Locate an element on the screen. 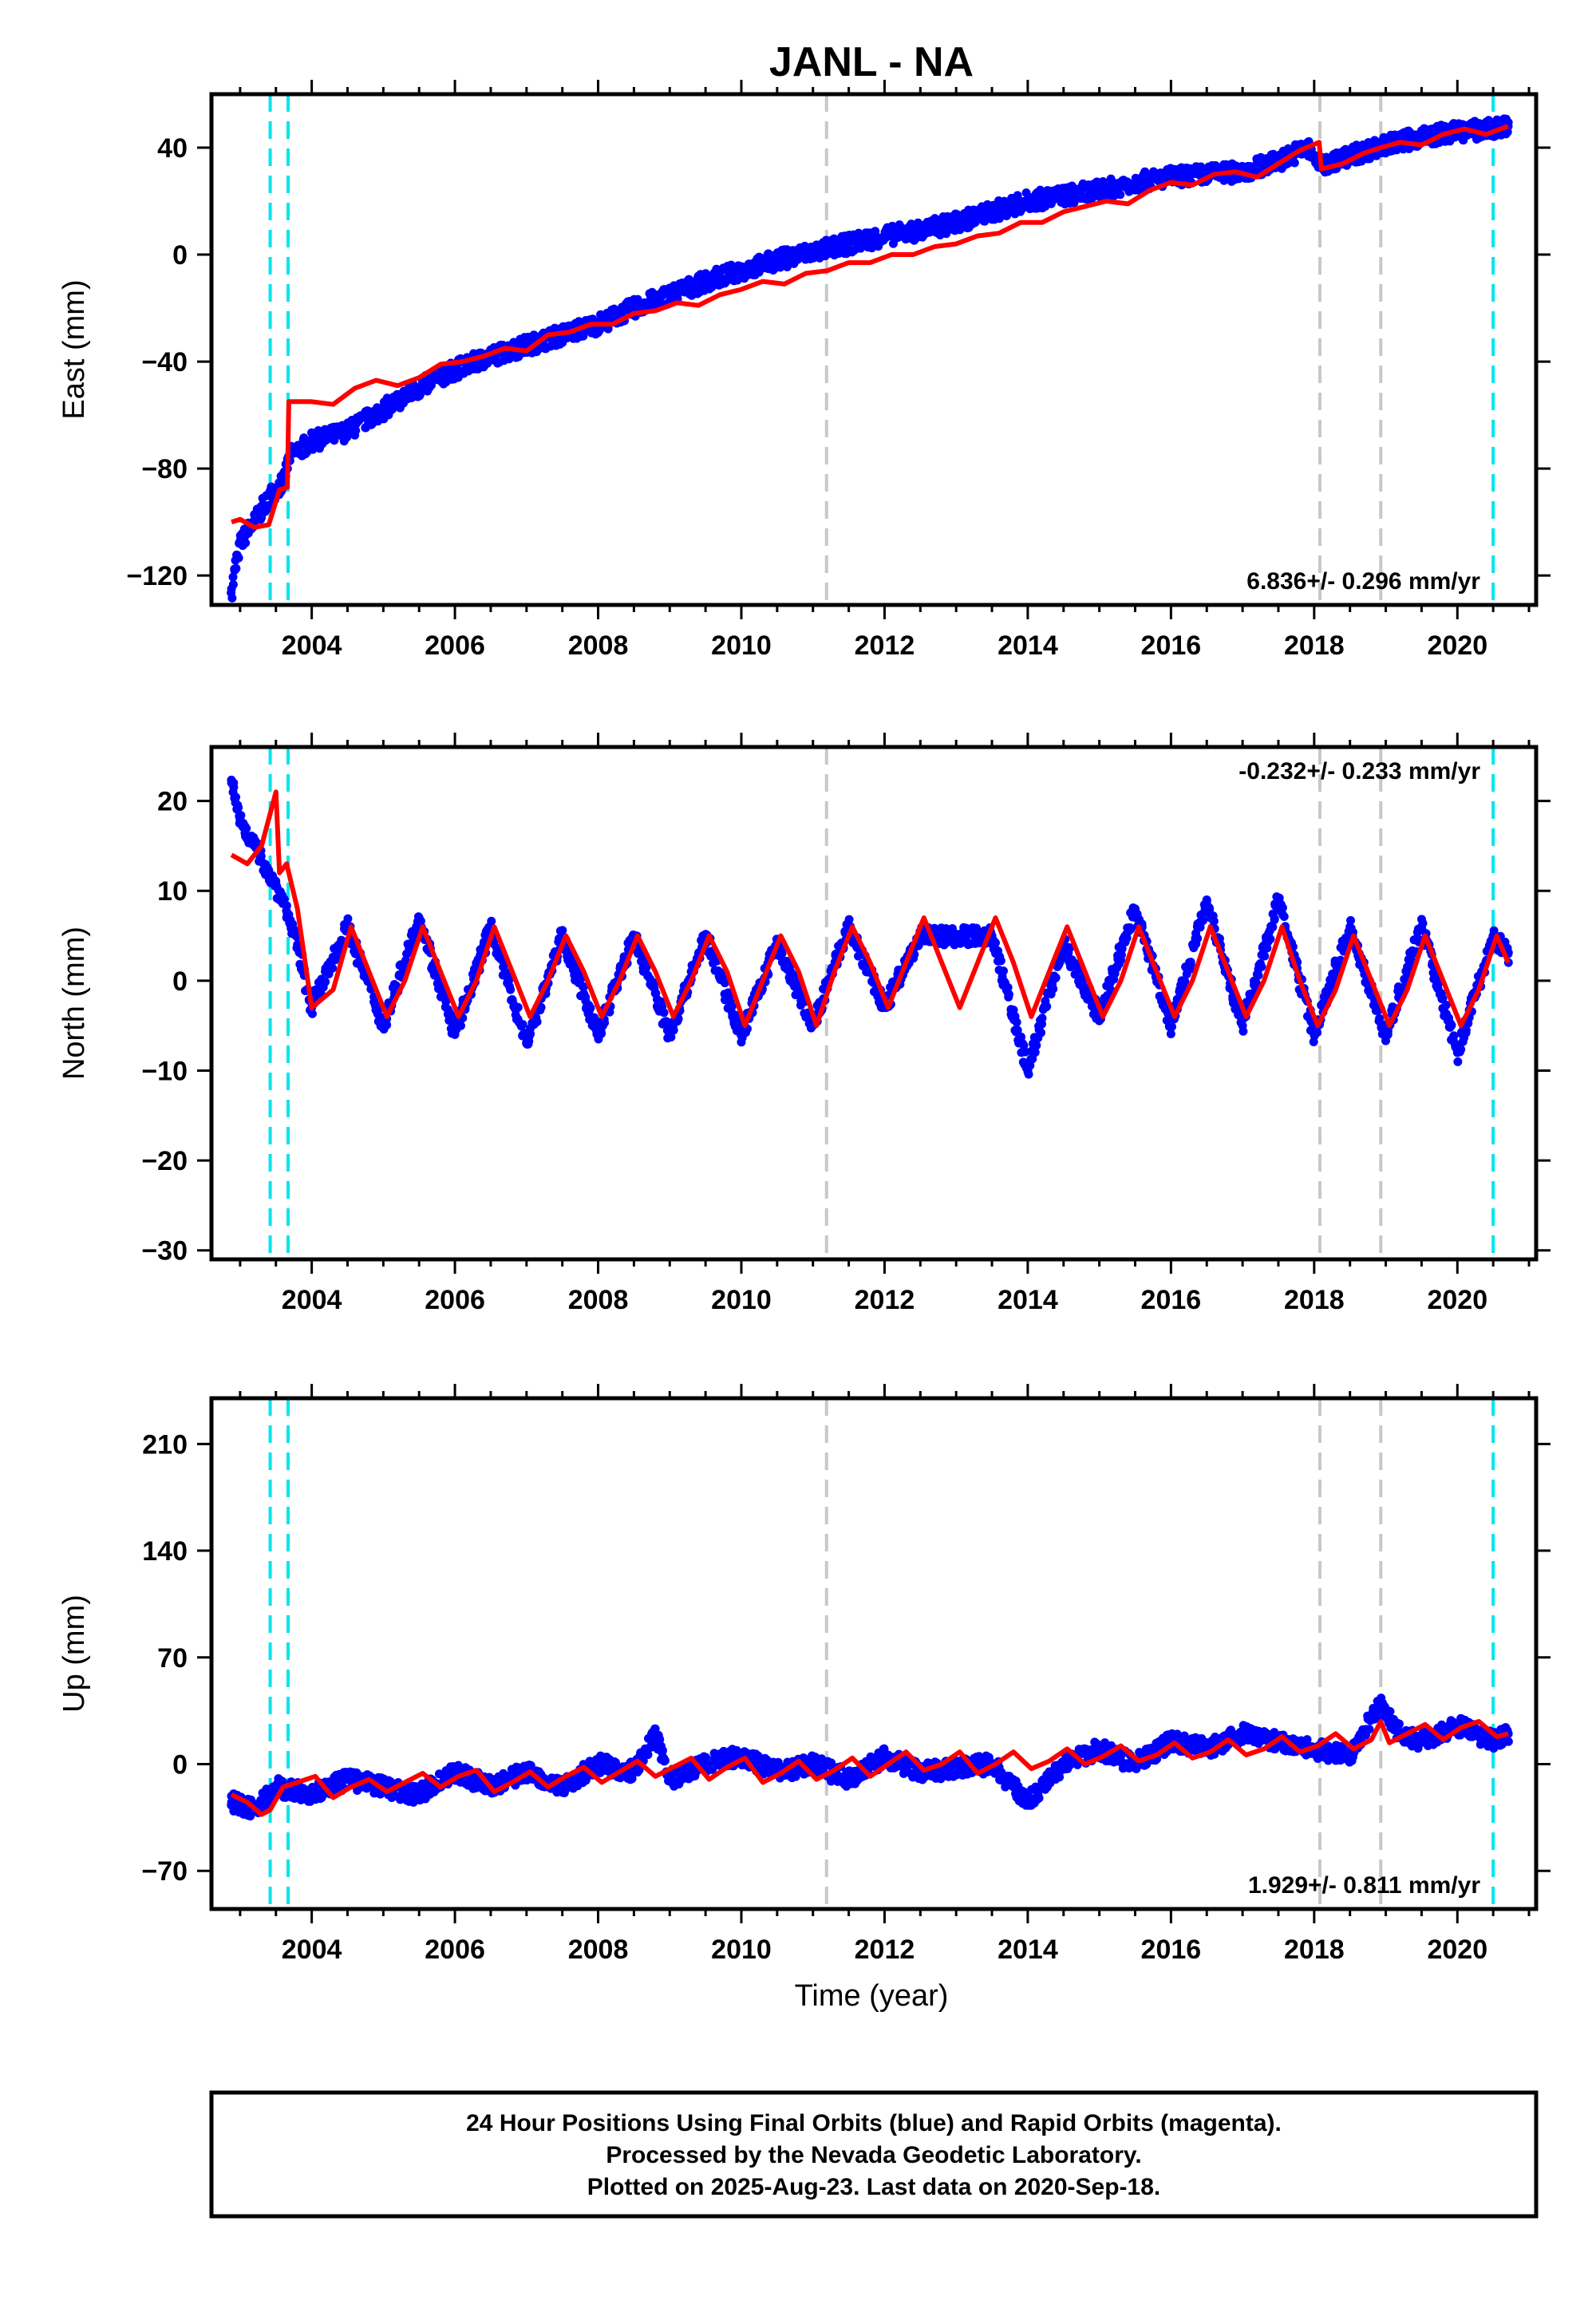  y-tick-label: −20 is located at coordinates (164, 1161).